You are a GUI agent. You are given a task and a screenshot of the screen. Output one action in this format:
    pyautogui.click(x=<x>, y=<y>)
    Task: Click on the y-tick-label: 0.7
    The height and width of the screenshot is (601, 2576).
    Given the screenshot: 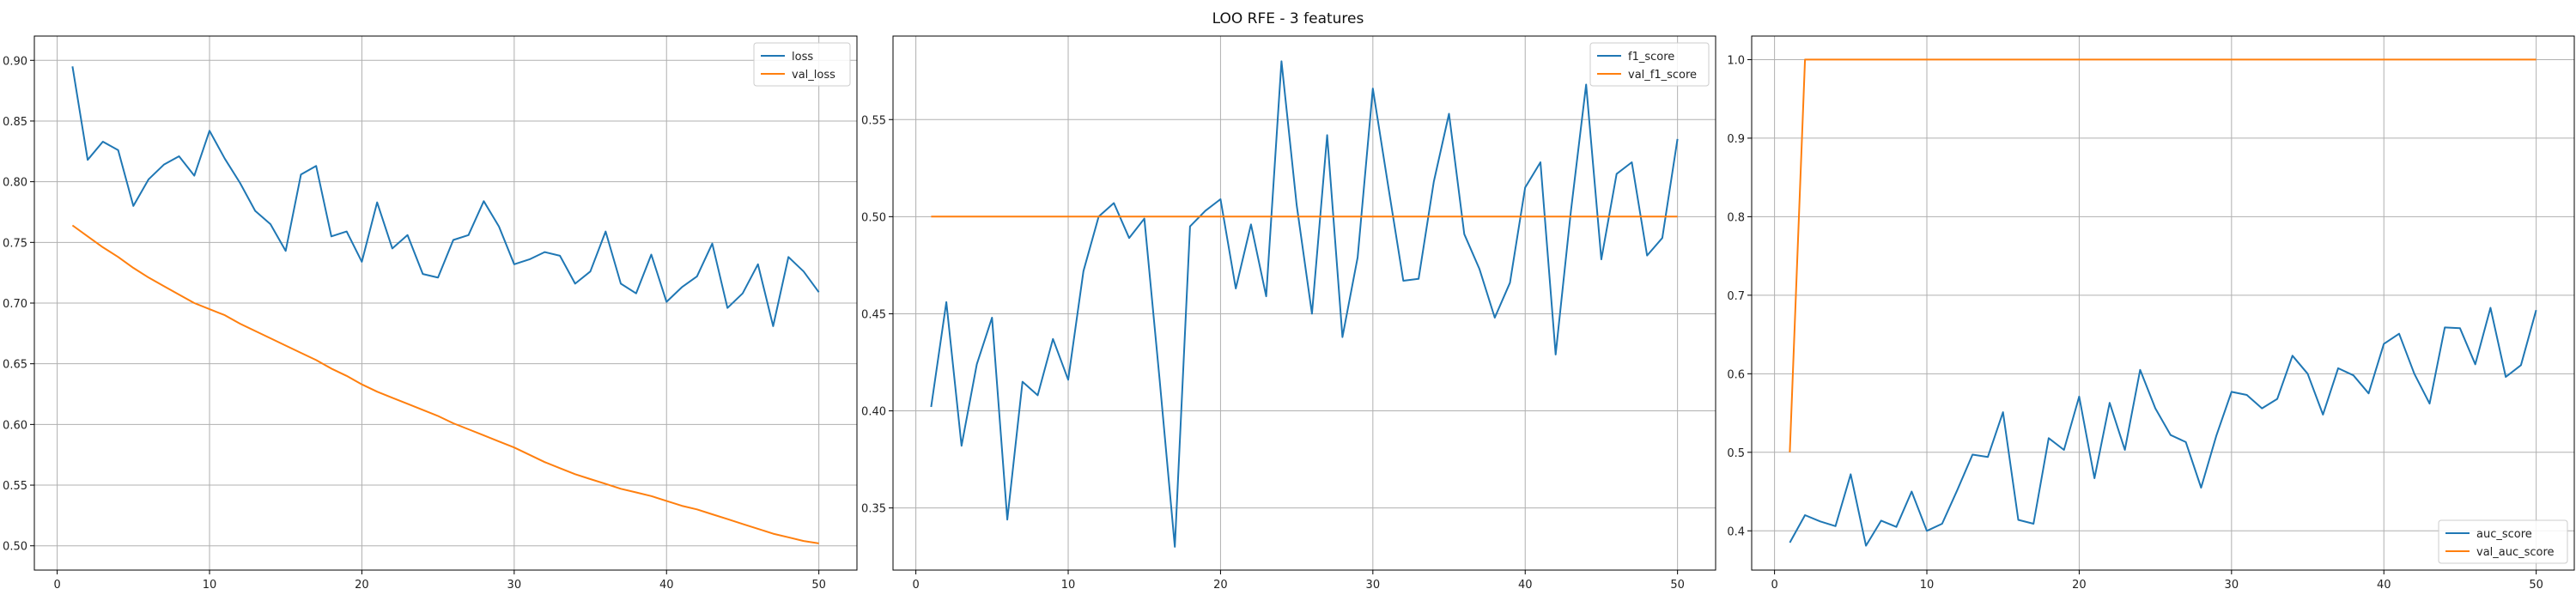 What is the action you would take?
    pyautogui.click(x=1736, y=296)
    